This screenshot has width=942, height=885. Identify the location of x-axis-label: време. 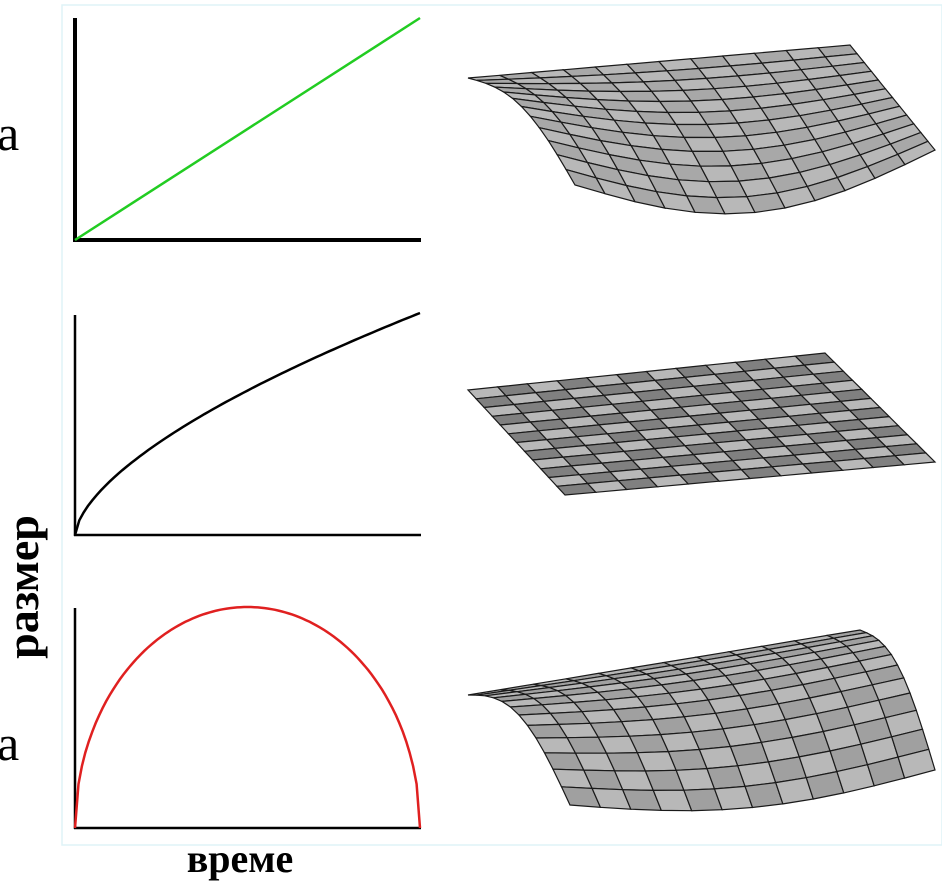
(240, 858).